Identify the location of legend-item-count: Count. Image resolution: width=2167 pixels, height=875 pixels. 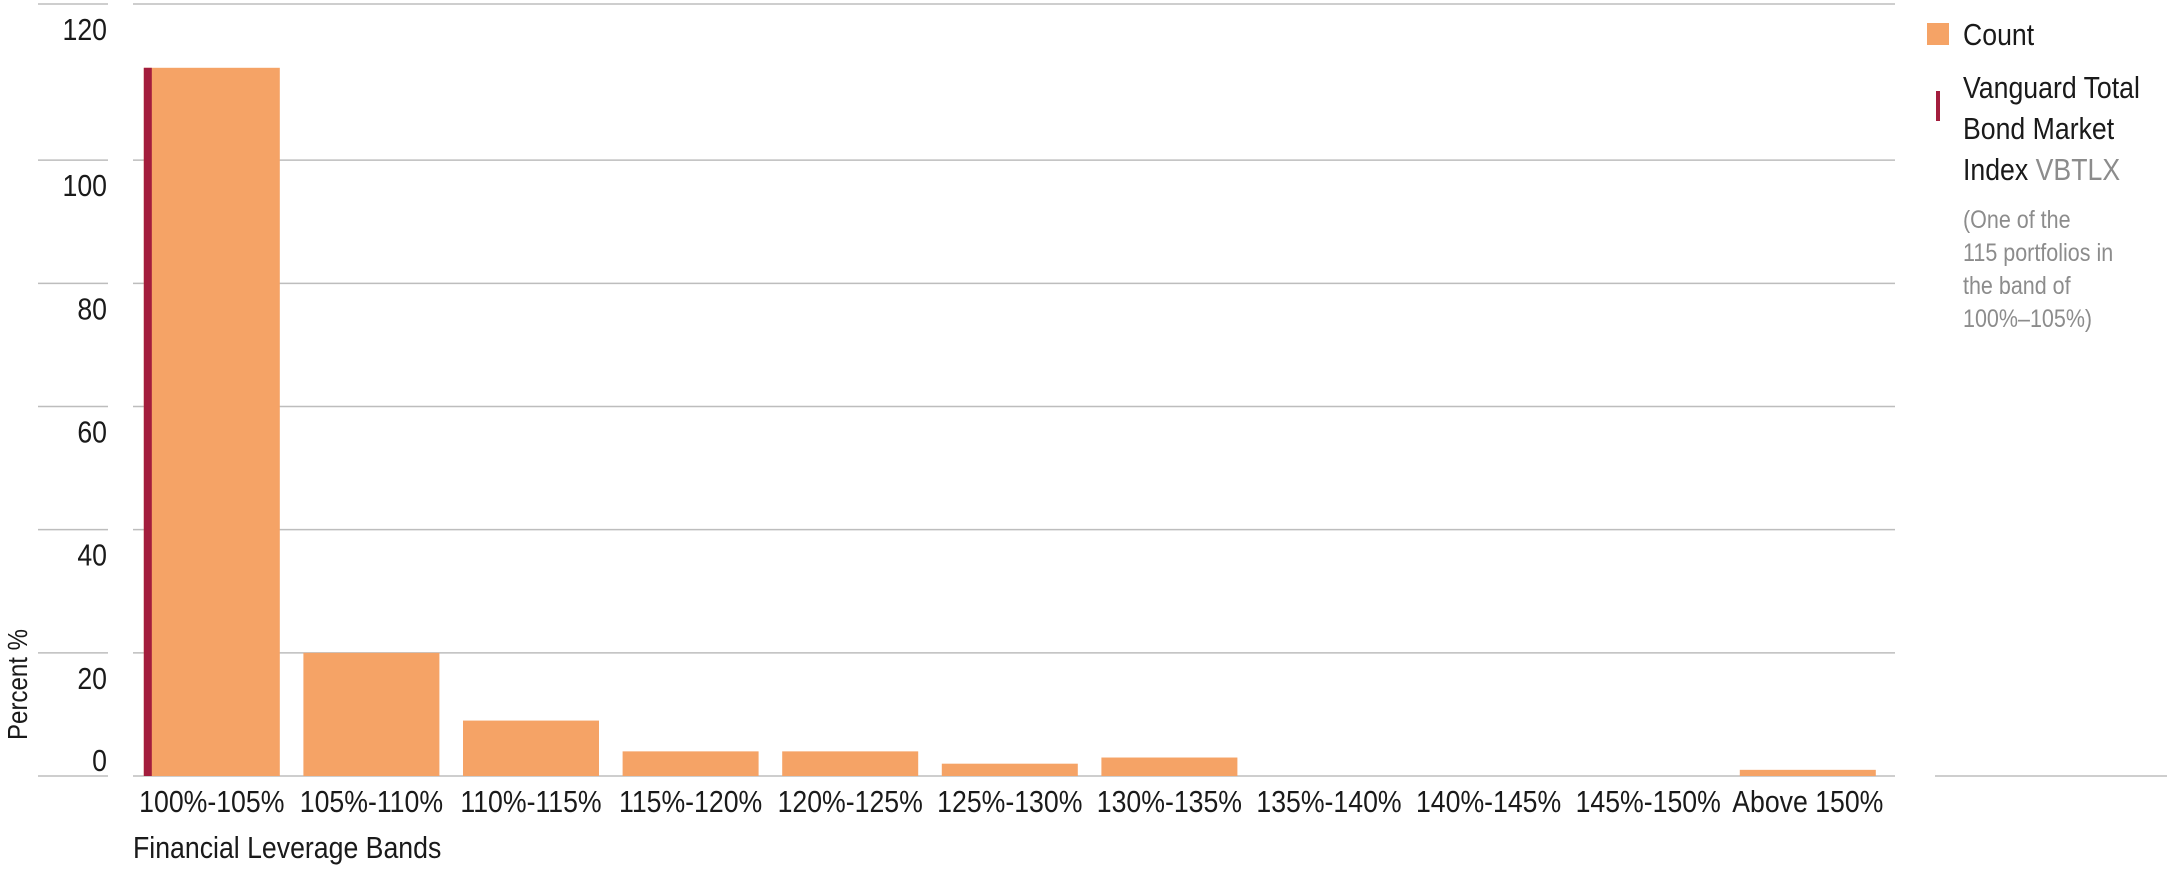
(2045, 34).